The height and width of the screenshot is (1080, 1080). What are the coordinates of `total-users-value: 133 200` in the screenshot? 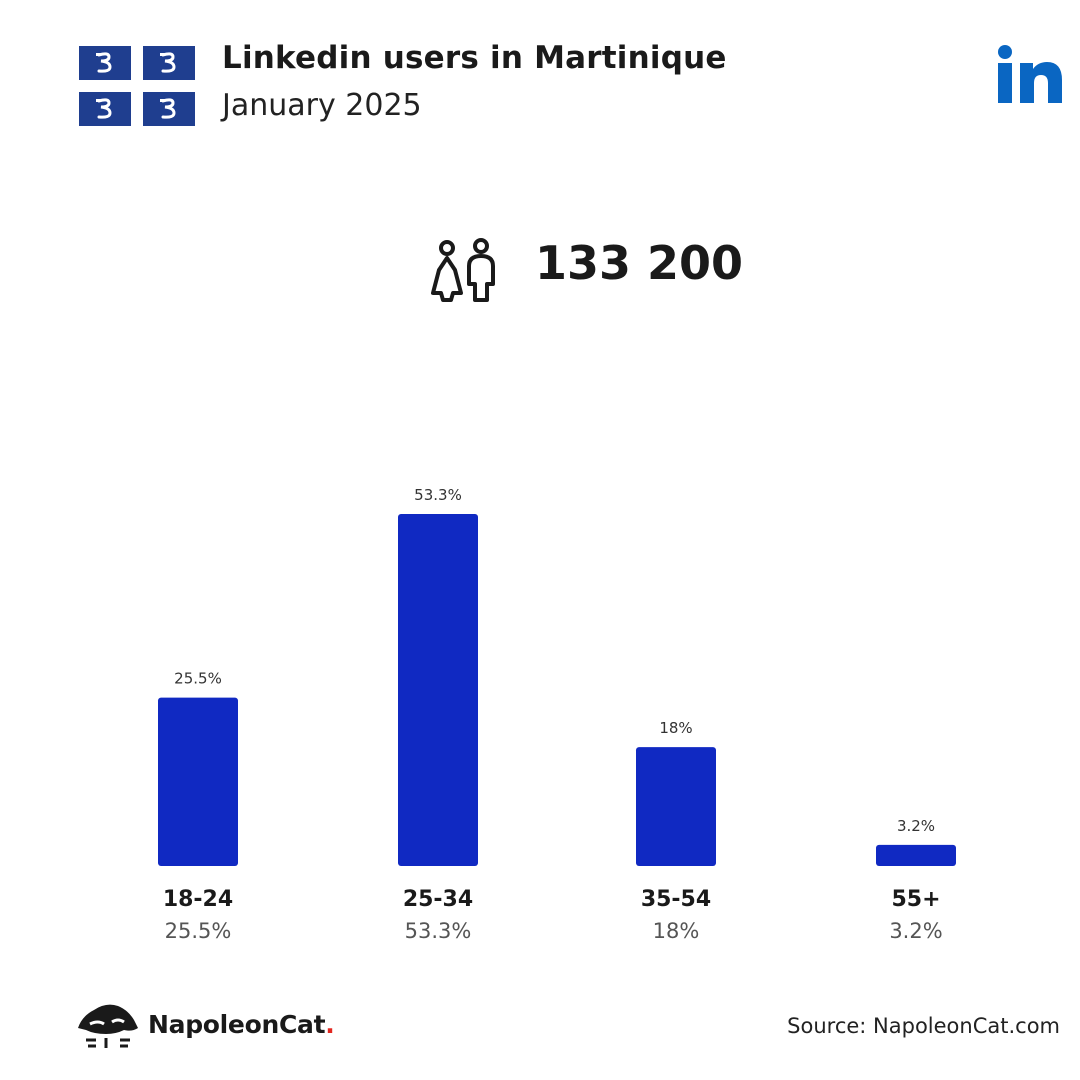 It's located at (639, 263).